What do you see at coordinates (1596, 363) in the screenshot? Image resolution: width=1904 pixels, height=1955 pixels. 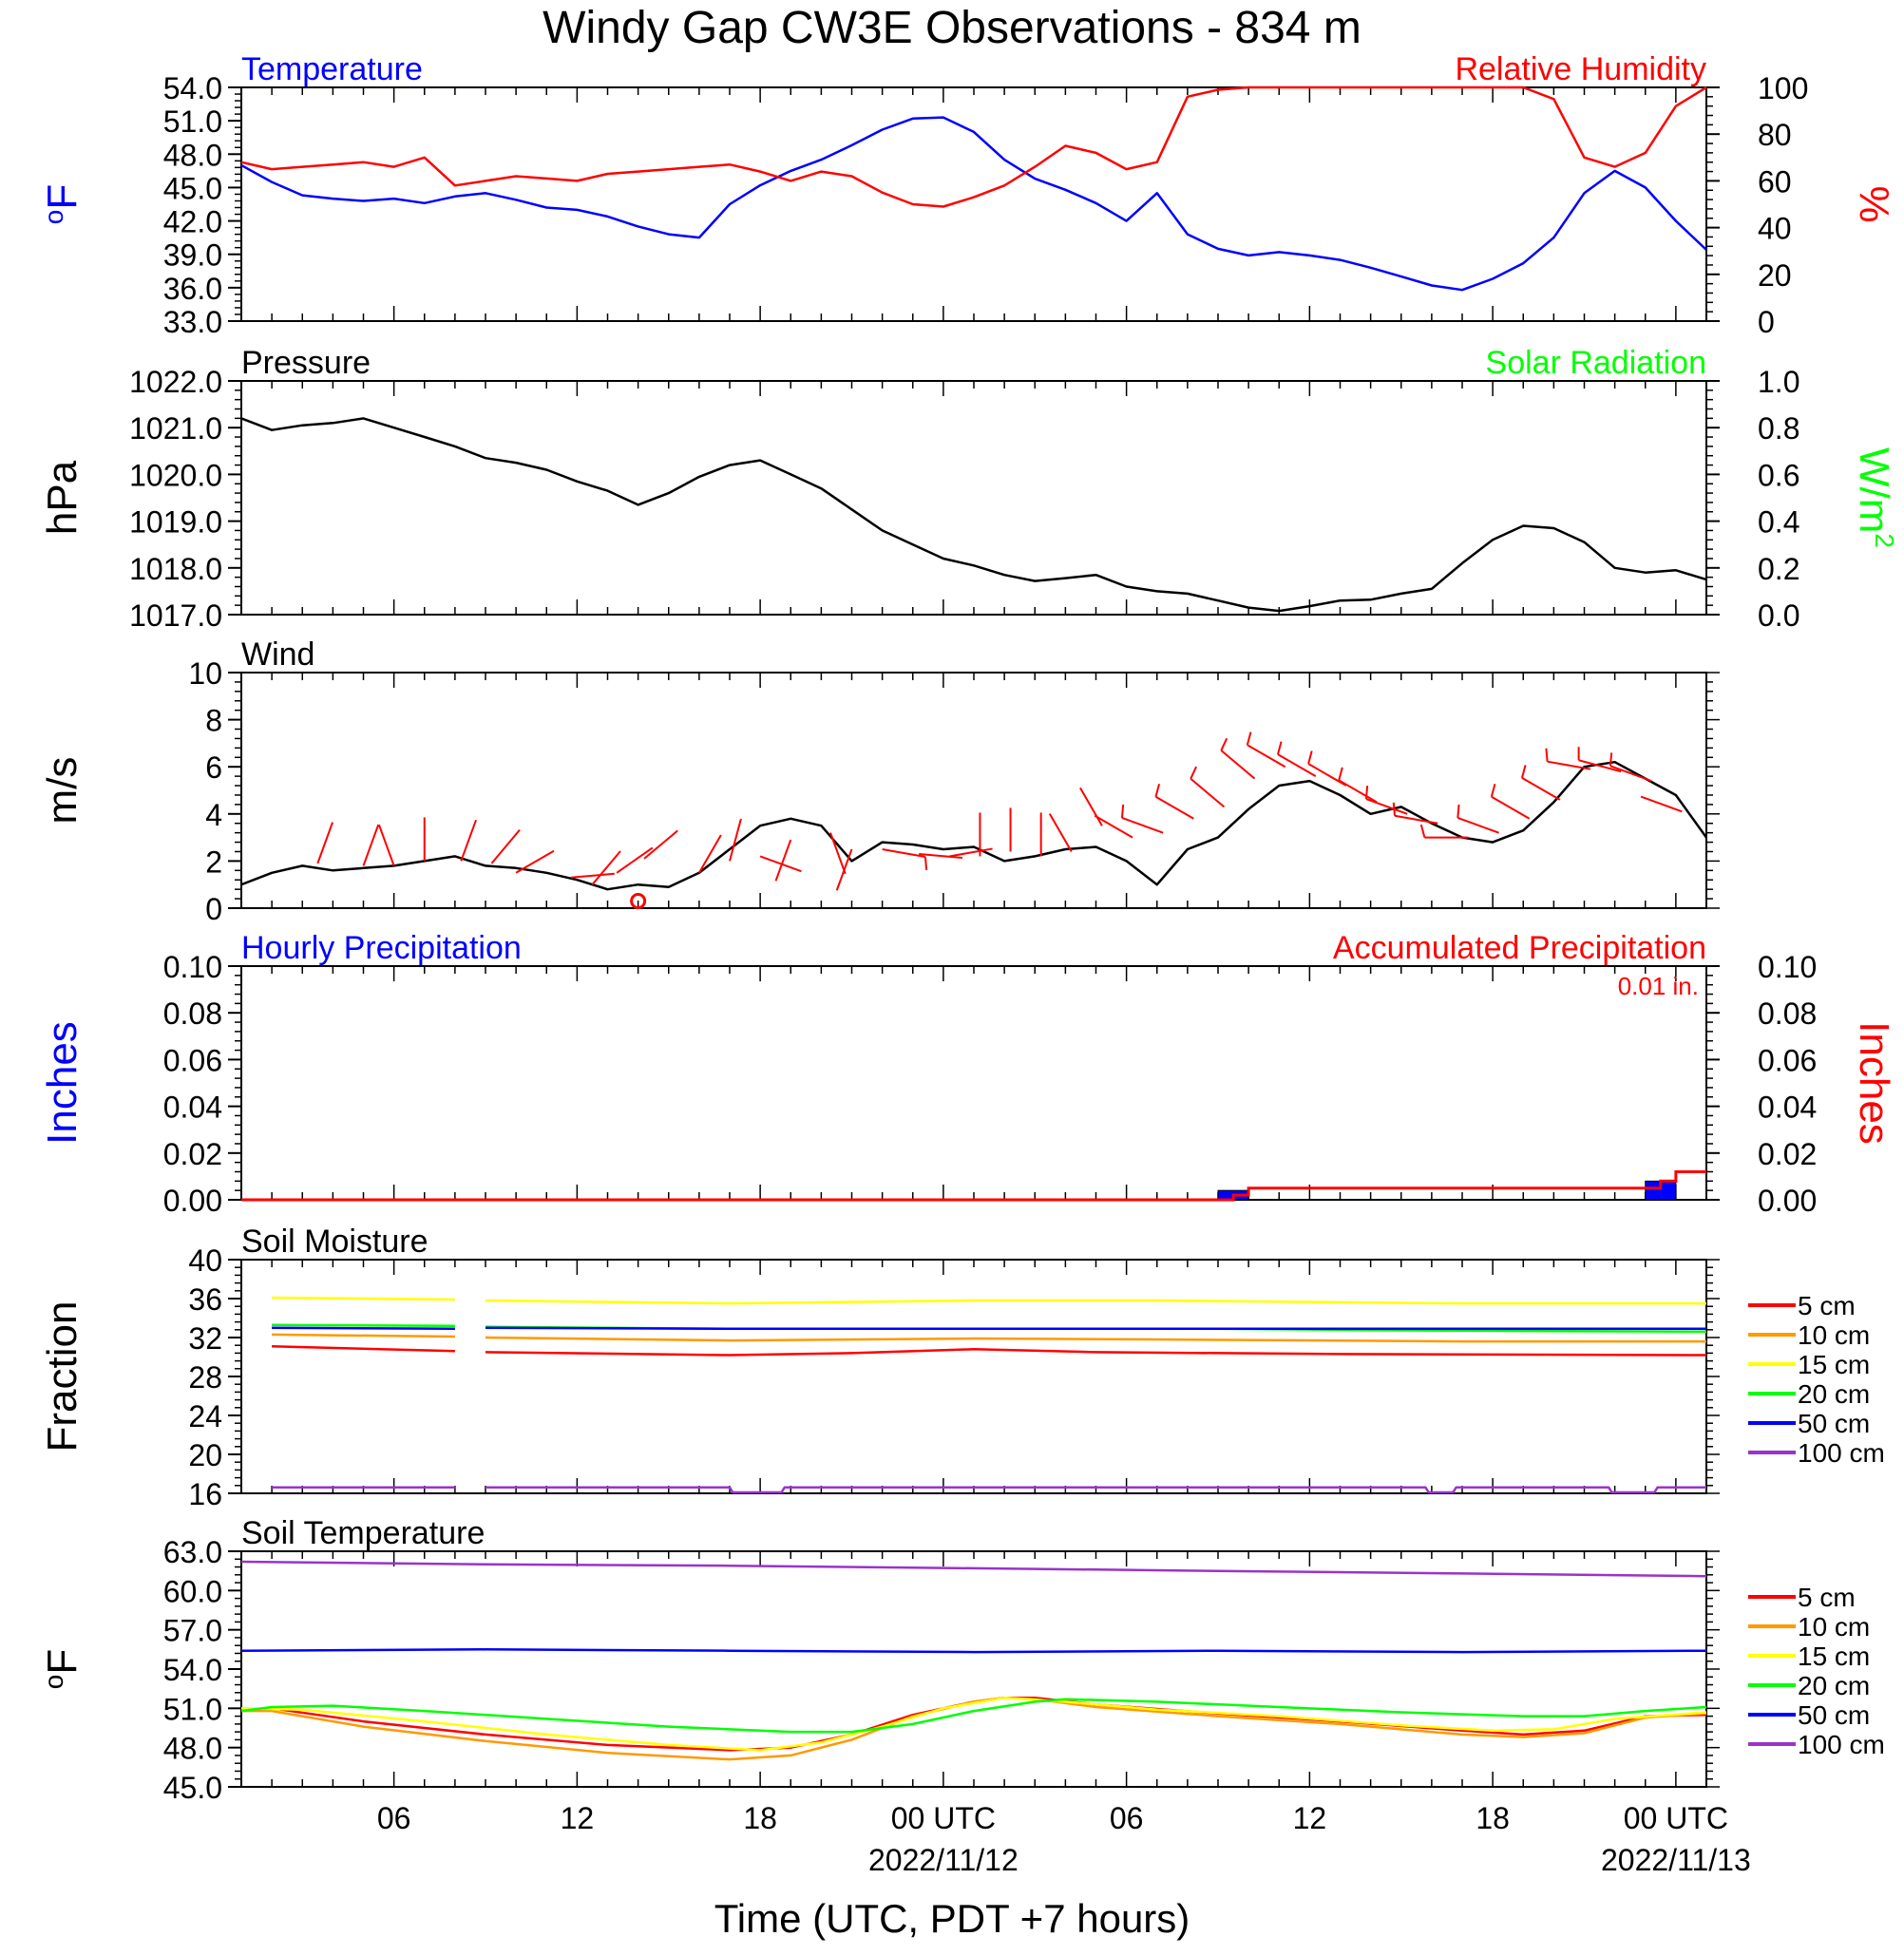 I see `panel-title-right: Solar Radiation` at bounding box center [1596, 363].